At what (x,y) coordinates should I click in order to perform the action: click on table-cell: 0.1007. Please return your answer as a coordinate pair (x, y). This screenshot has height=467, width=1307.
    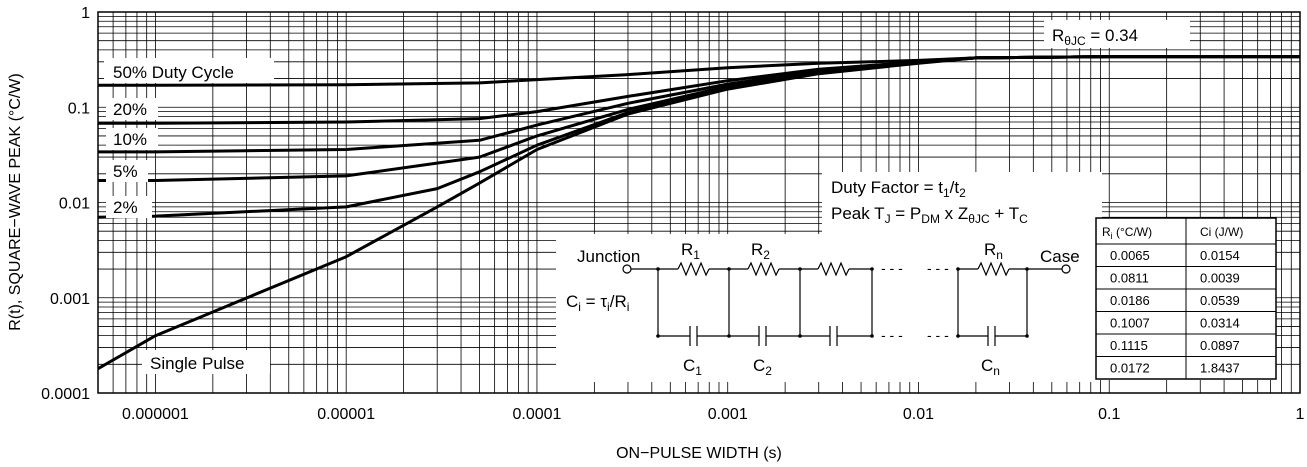
    Looking at the image, I should click on (1130, 323).